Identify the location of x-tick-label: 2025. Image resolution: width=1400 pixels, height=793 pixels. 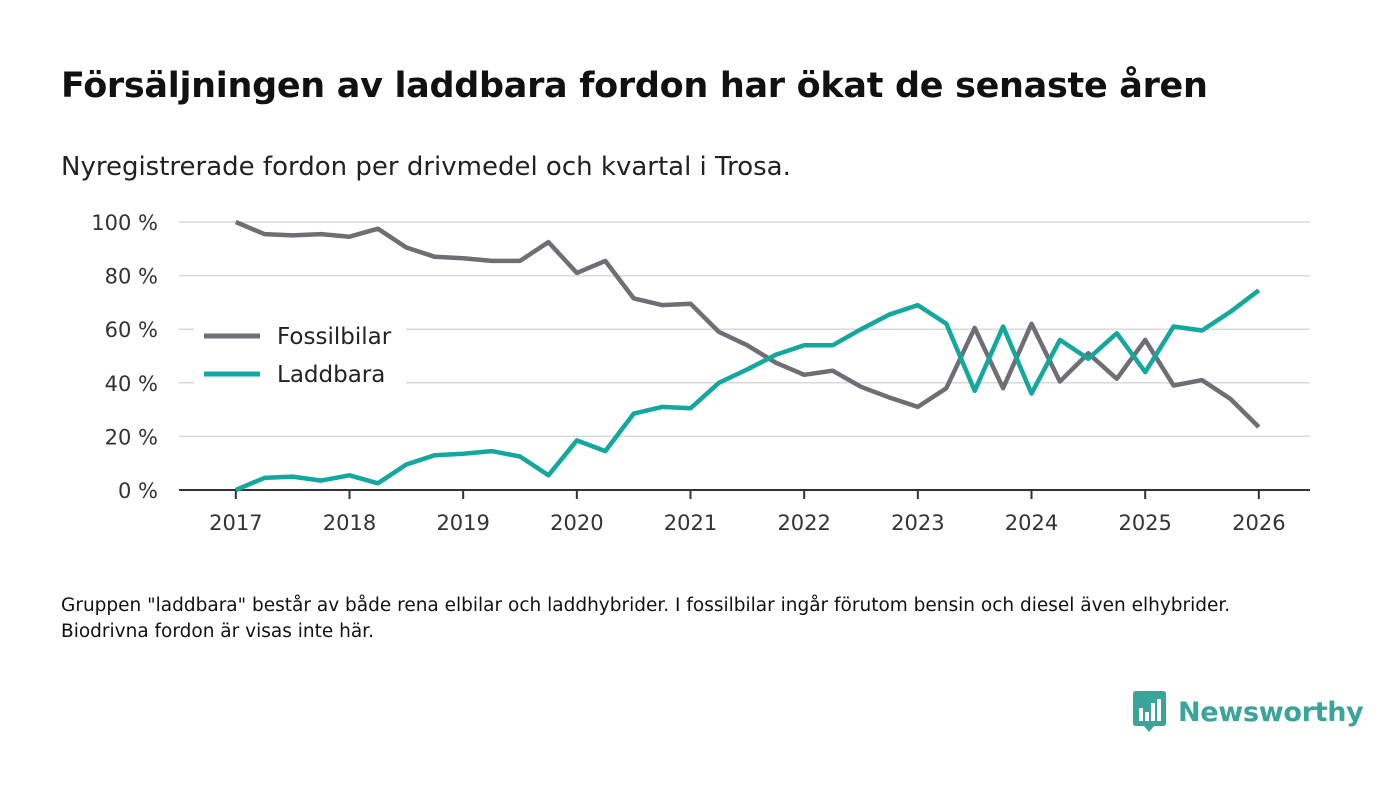
(1144, 523).